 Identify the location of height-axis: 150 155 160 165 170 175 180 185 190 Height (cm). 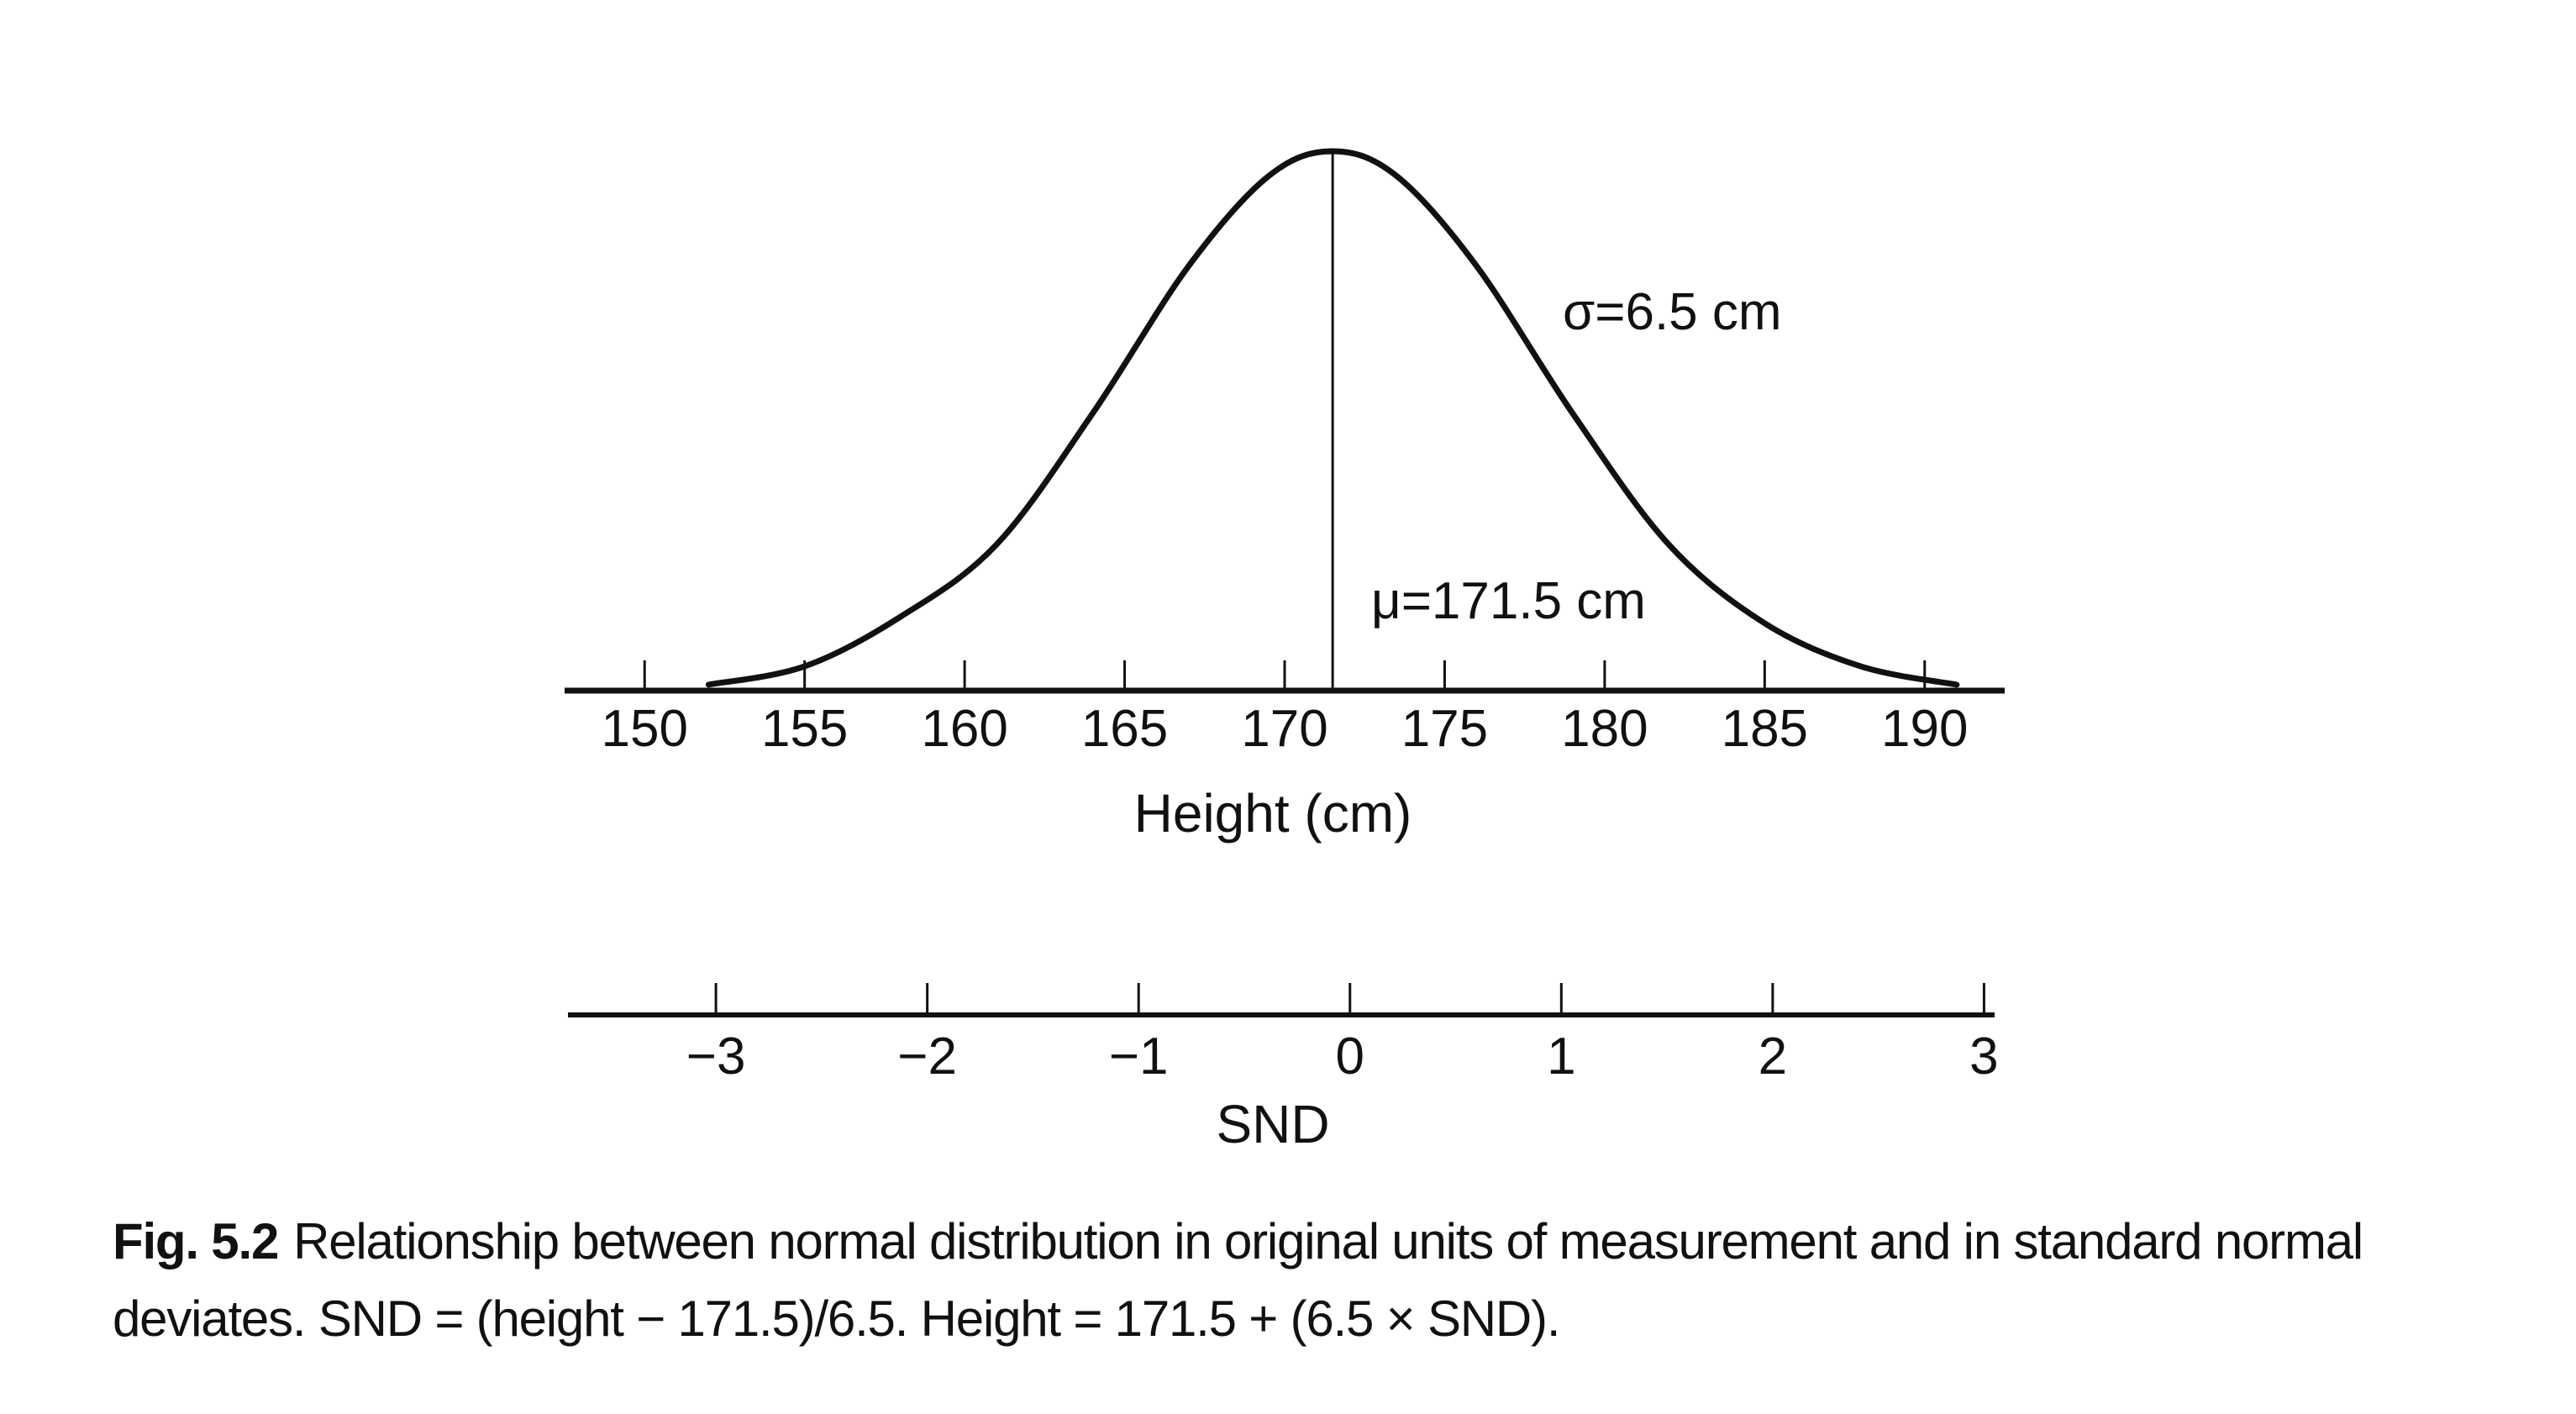
(1285, 752).